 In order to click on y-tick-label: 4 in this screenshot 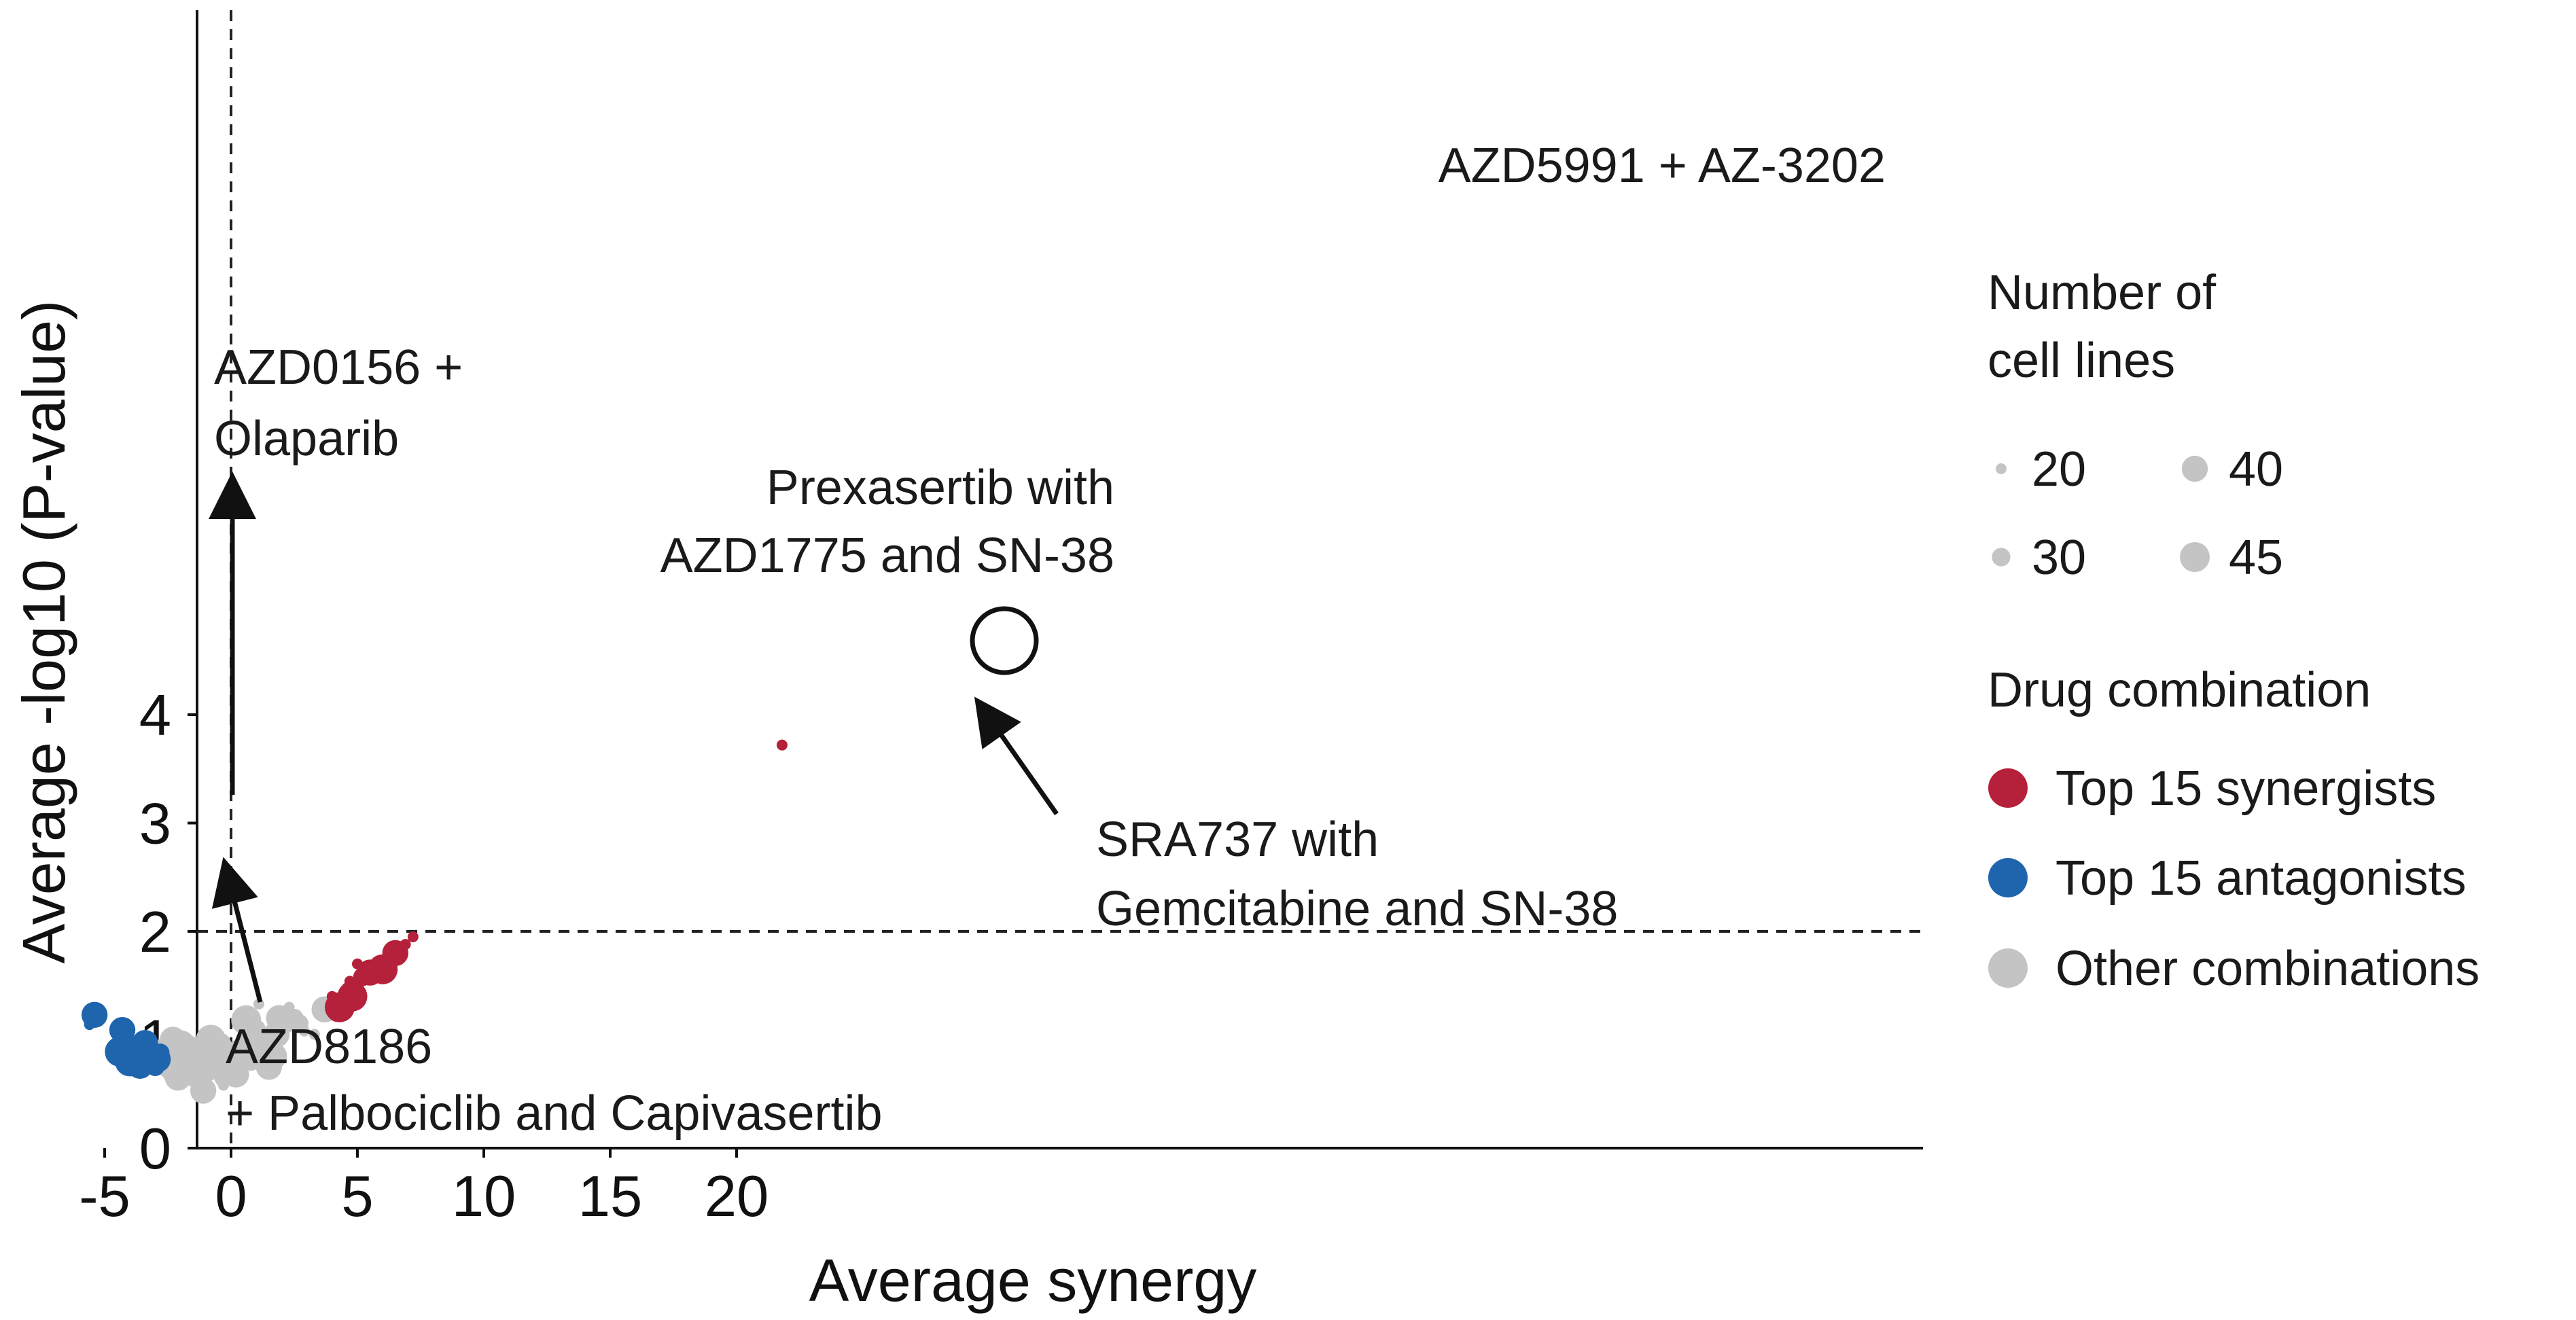, I will do `click(155, 715)`.